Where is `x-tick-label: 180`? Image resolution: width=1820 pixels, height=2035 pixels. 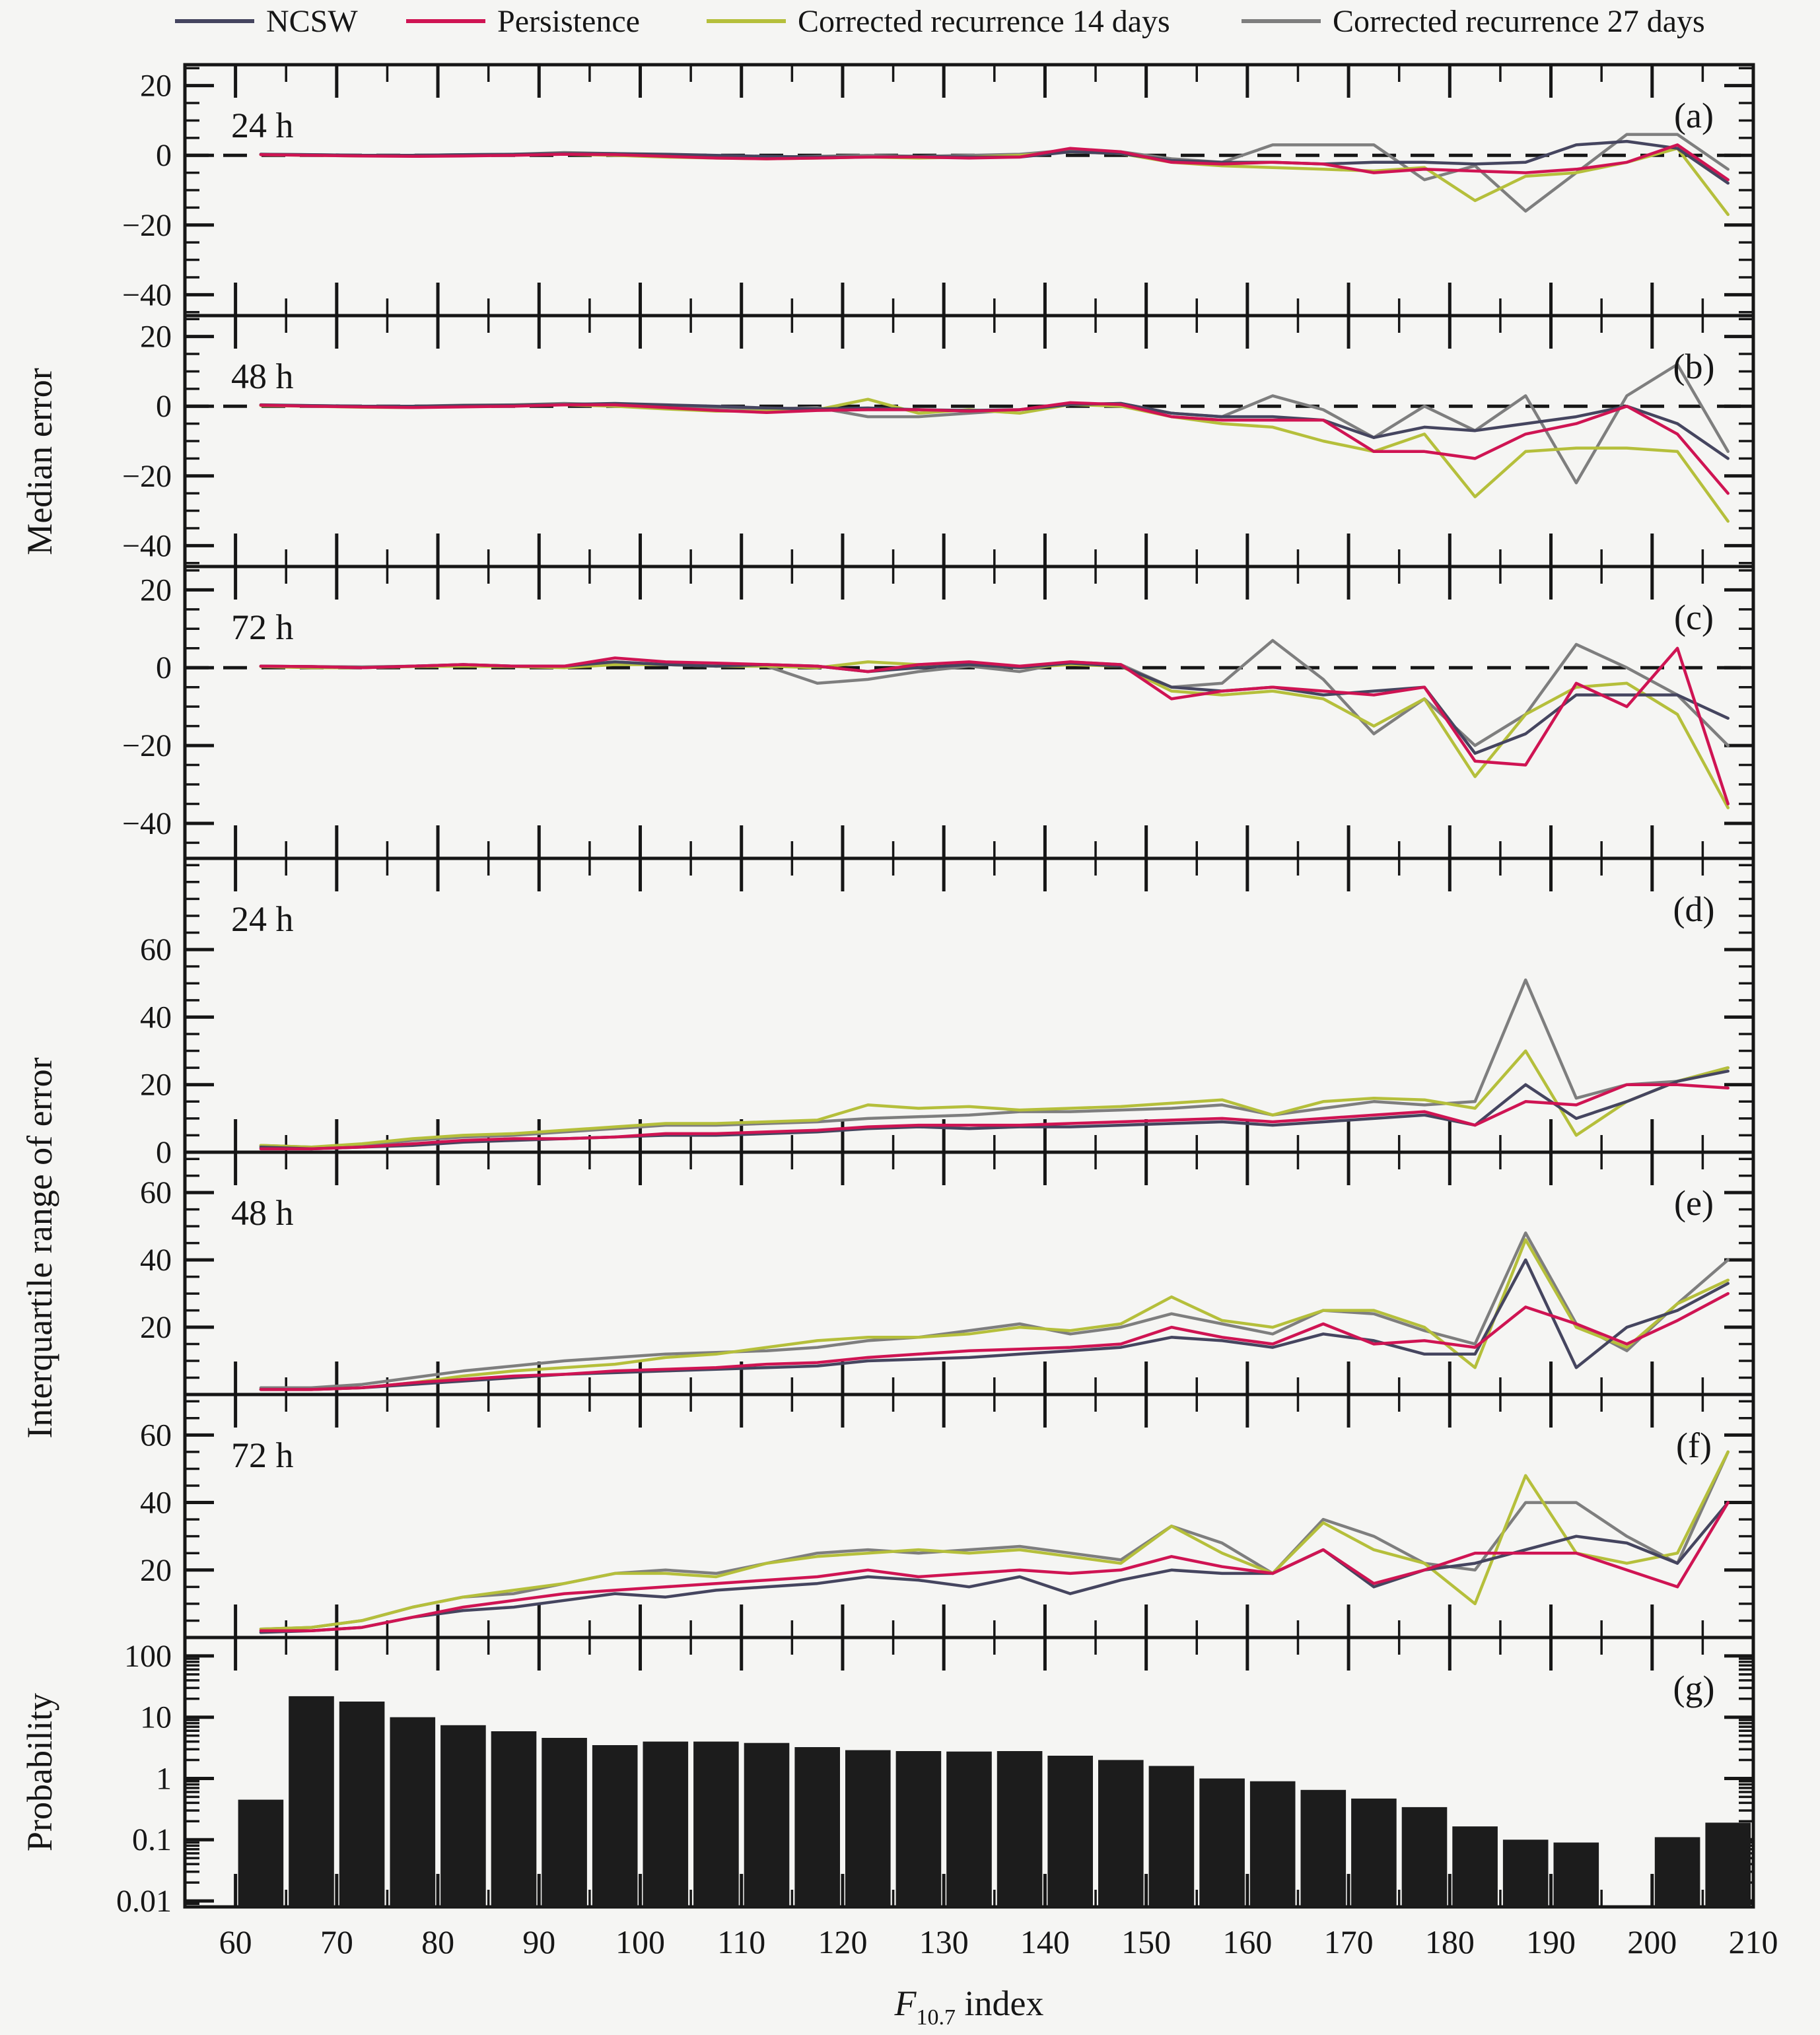
x-tick-label: 180 is located at coordinates (1450, 1941).